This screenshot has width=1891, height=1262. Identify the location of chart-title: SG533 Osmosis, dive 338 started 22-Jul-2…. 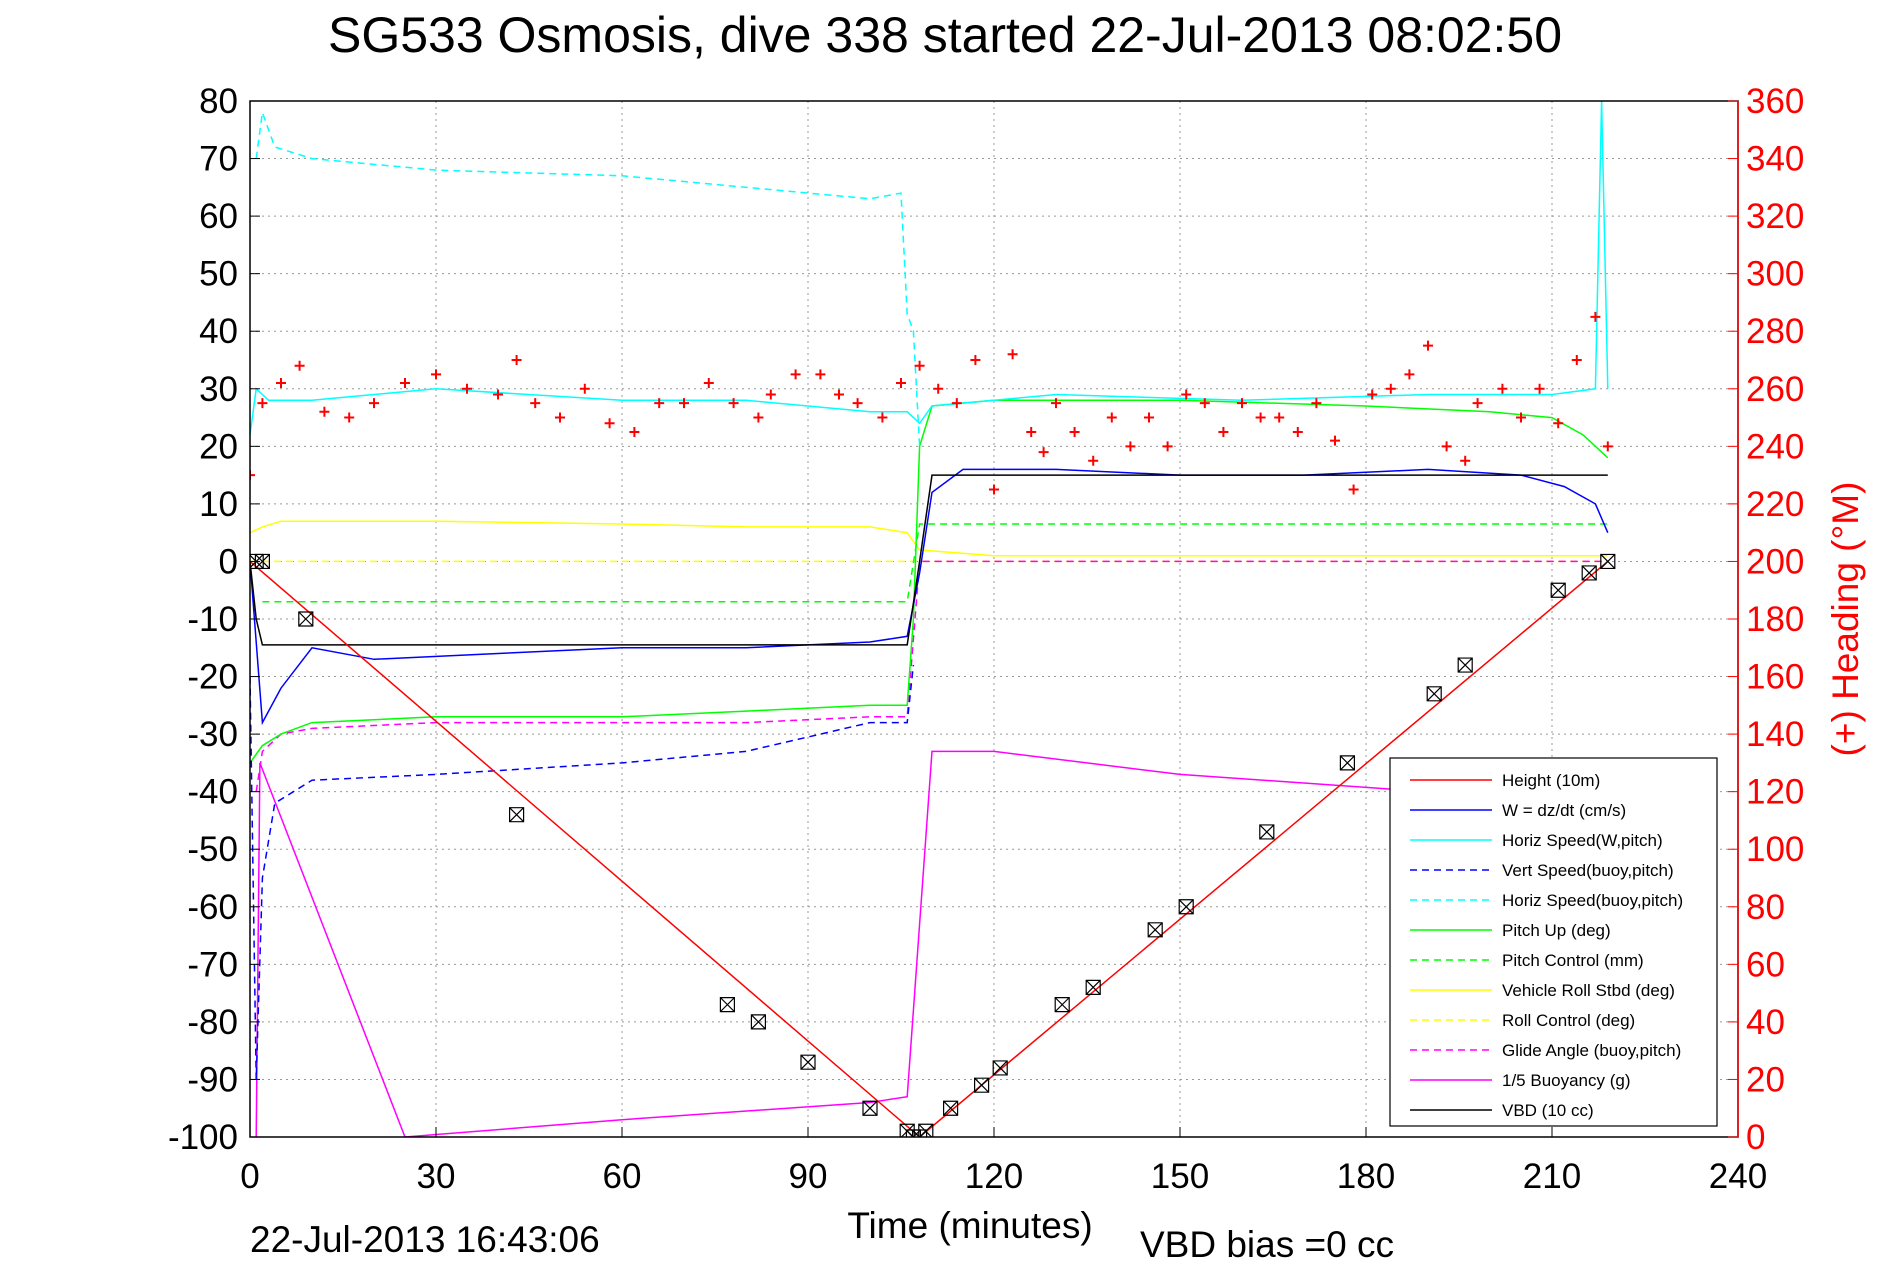
(945, 35).